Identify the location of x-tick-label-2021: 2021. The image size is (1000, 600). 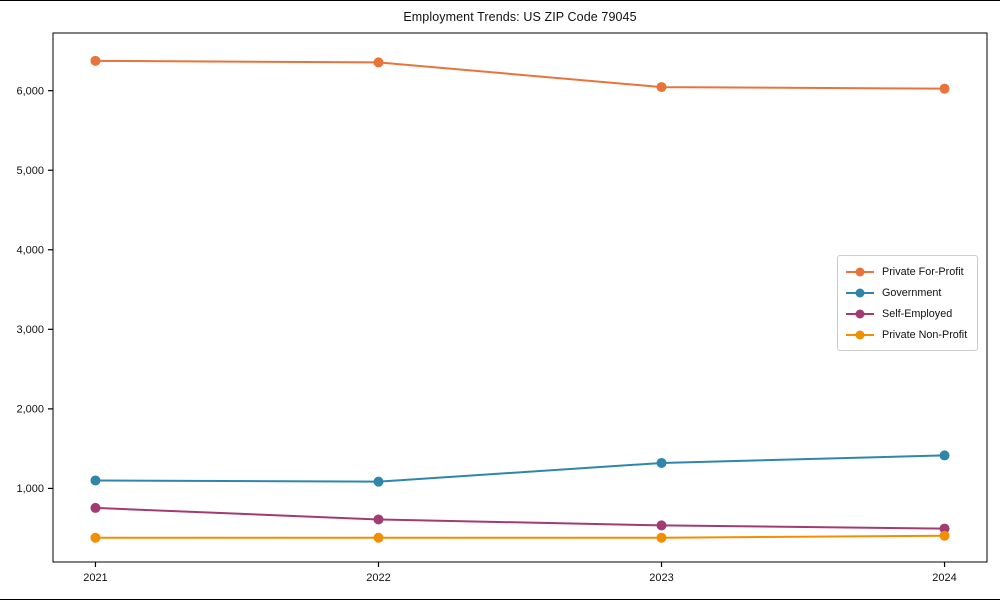
(95, 578).